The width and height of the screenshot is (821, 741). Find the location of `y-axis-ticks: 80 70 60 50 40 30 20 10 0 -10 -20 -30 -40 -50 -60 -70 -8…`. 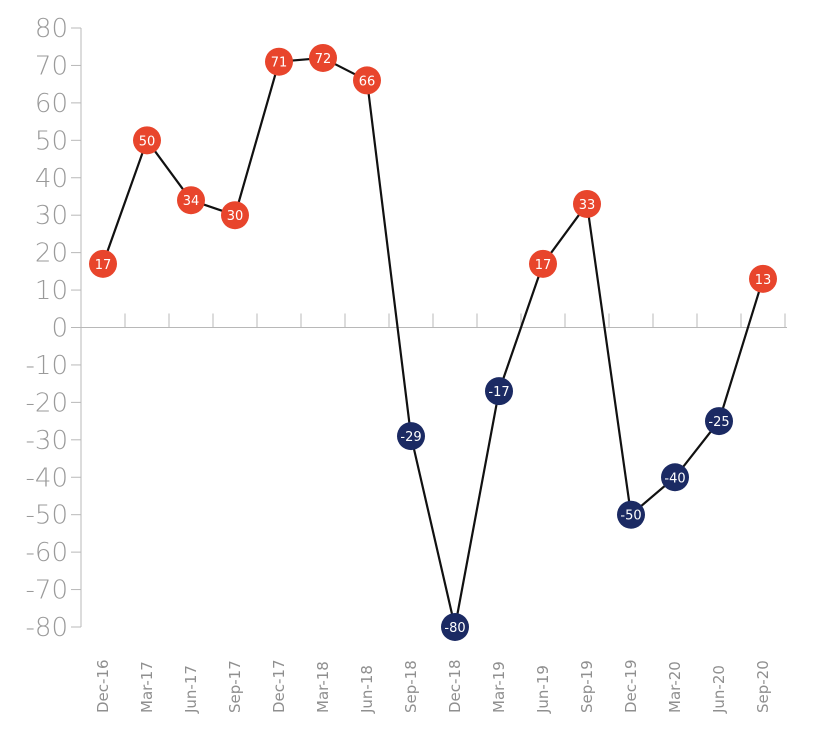

y-axis-ticks: 80 70 60 50 40 30 20 10 0 -10 -20 -30 -40 -50 -60 -70 -8… is located at coordinates (53, 328).